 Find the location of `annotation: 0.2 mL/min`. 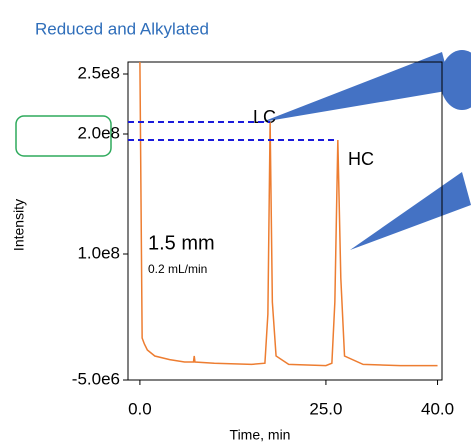

annotation: 0.2 mL/min is located at coordinates (177, 269).